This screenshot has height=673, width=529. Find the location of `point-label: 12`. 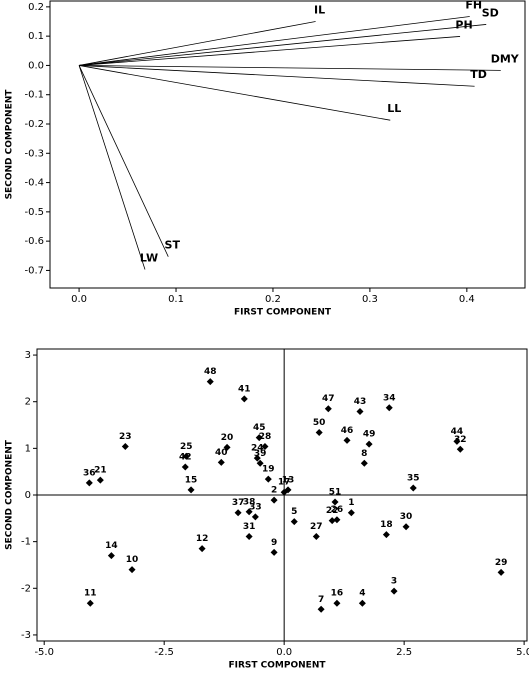

point-label: 12 is located at coordinates (202, 539).